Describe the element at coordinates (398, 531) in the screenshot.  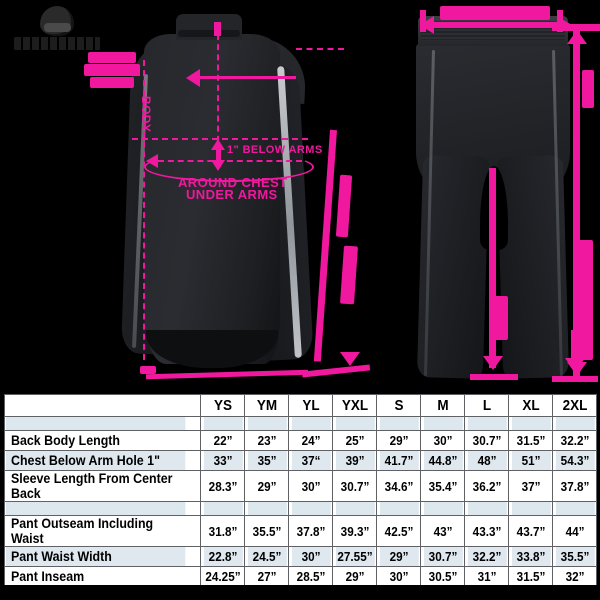
I see `cell: 42.5”` at that location.